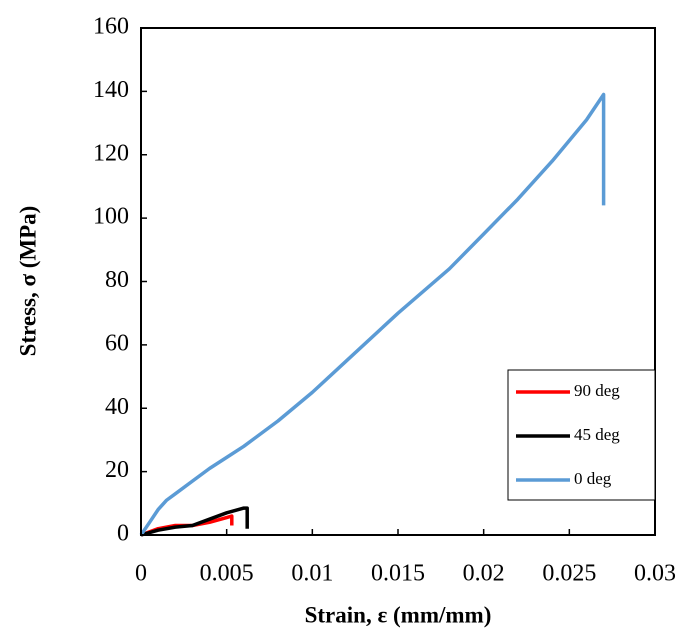  I want to click on x-tick-label: 0.015, so click(398, 574).